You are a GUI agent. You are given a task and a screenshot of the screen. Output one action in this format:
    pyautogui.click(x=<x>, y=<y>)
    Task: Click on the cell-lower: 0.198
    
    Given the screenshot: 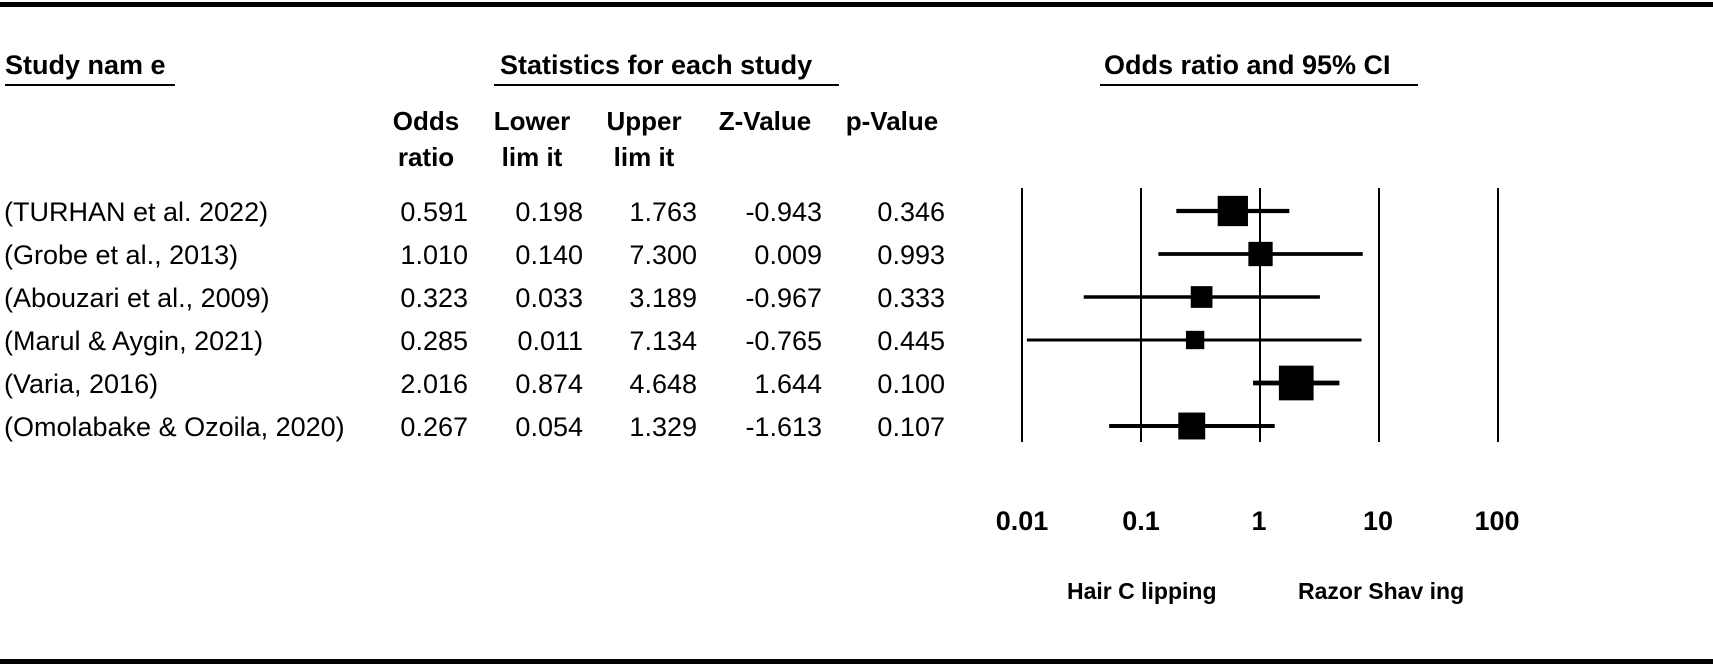 What is the action you would take?
    pyautogui.click(x=549, y=212)
    